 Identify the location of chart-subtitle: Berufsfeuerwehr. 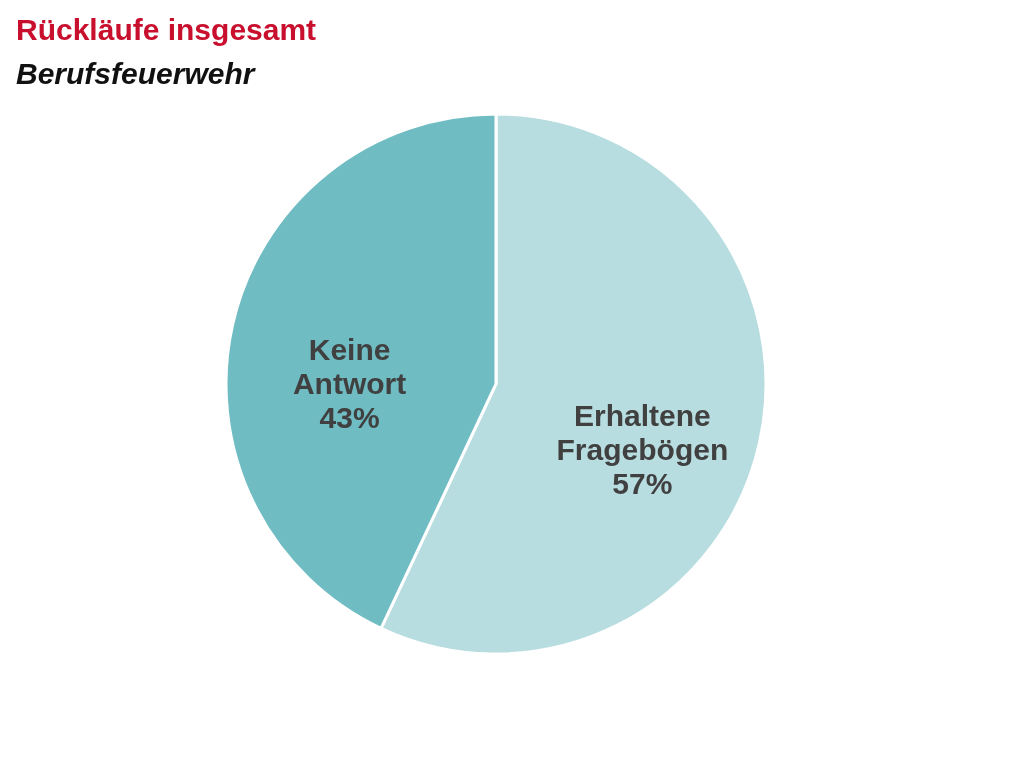
(136, 73).